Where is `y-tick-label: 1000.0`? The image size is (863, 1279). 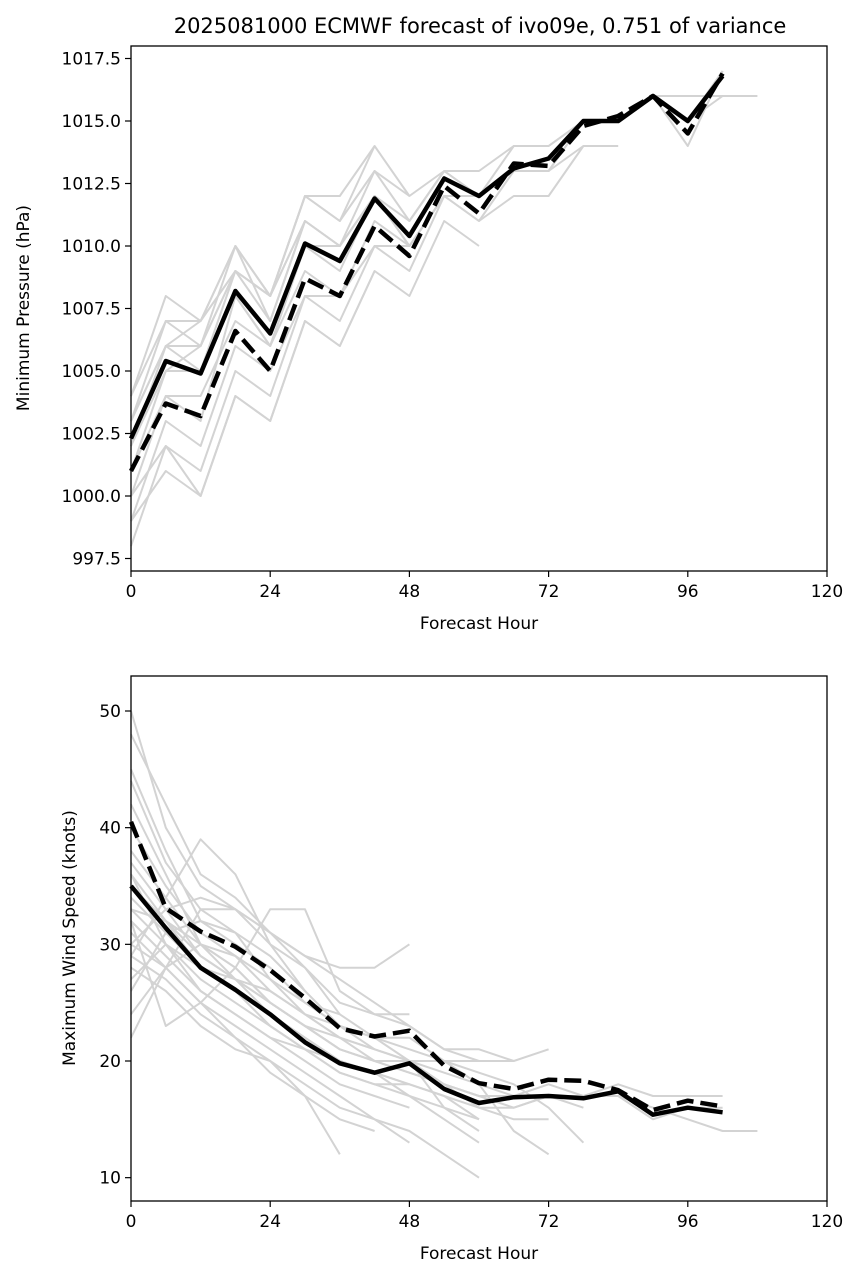 y-tick-label: 1000.0 is located at coordinates (91, 497).